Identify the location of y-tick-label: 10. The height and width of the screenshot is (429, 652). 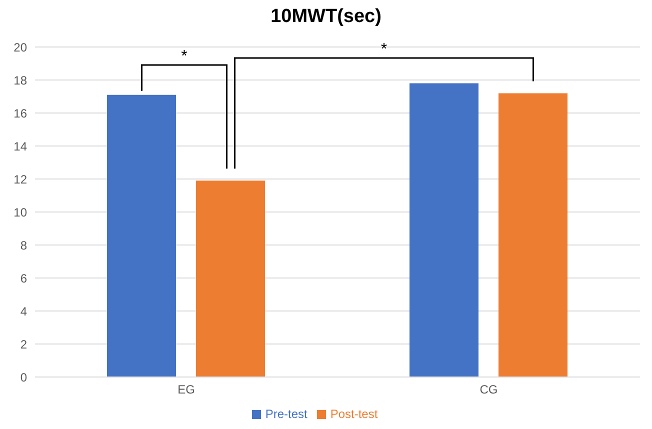
(21, 212).